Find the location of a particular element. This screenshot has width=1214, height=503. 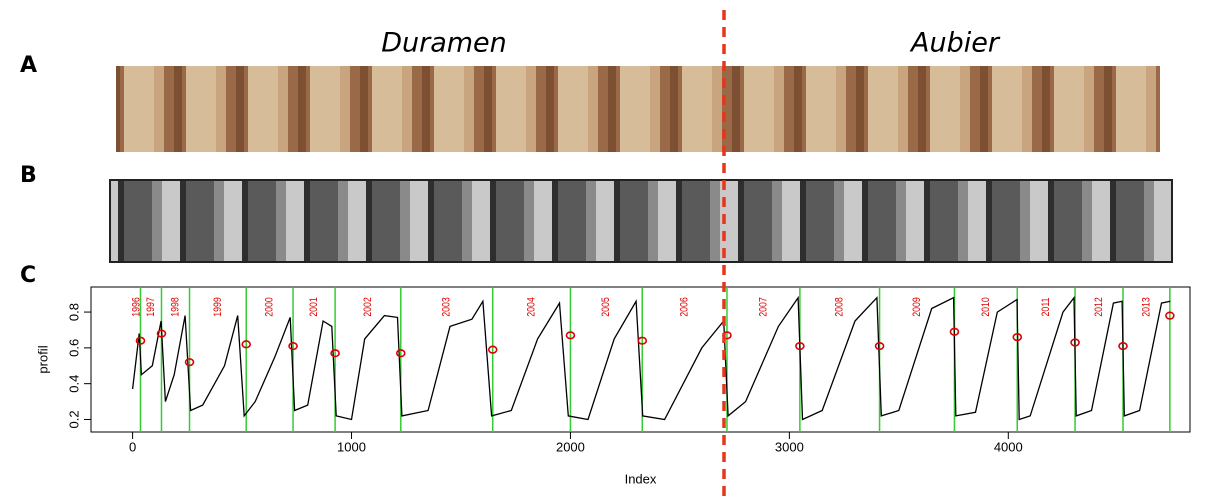

grayscale-image is located at coordinates (641, 221).